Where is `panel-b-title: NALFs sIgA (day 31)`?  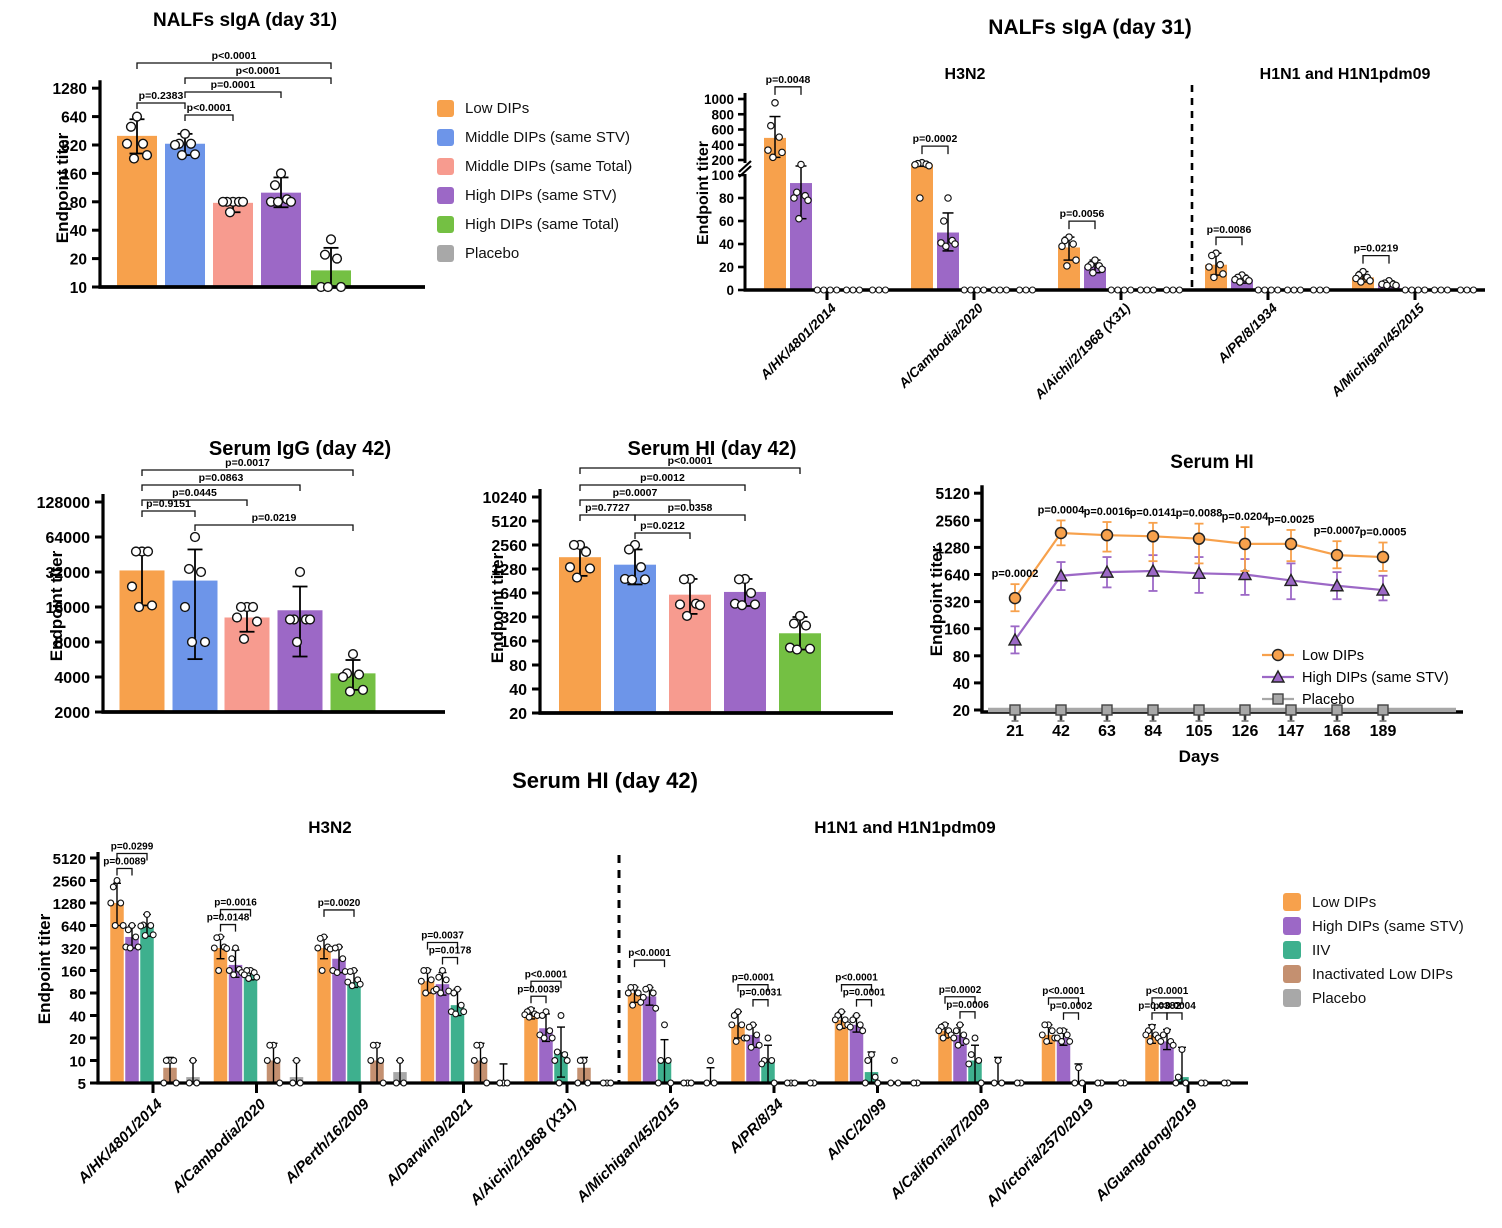 panel-b-title: NALFs sIgA (day 31) is located at coordinates (1090, 27).